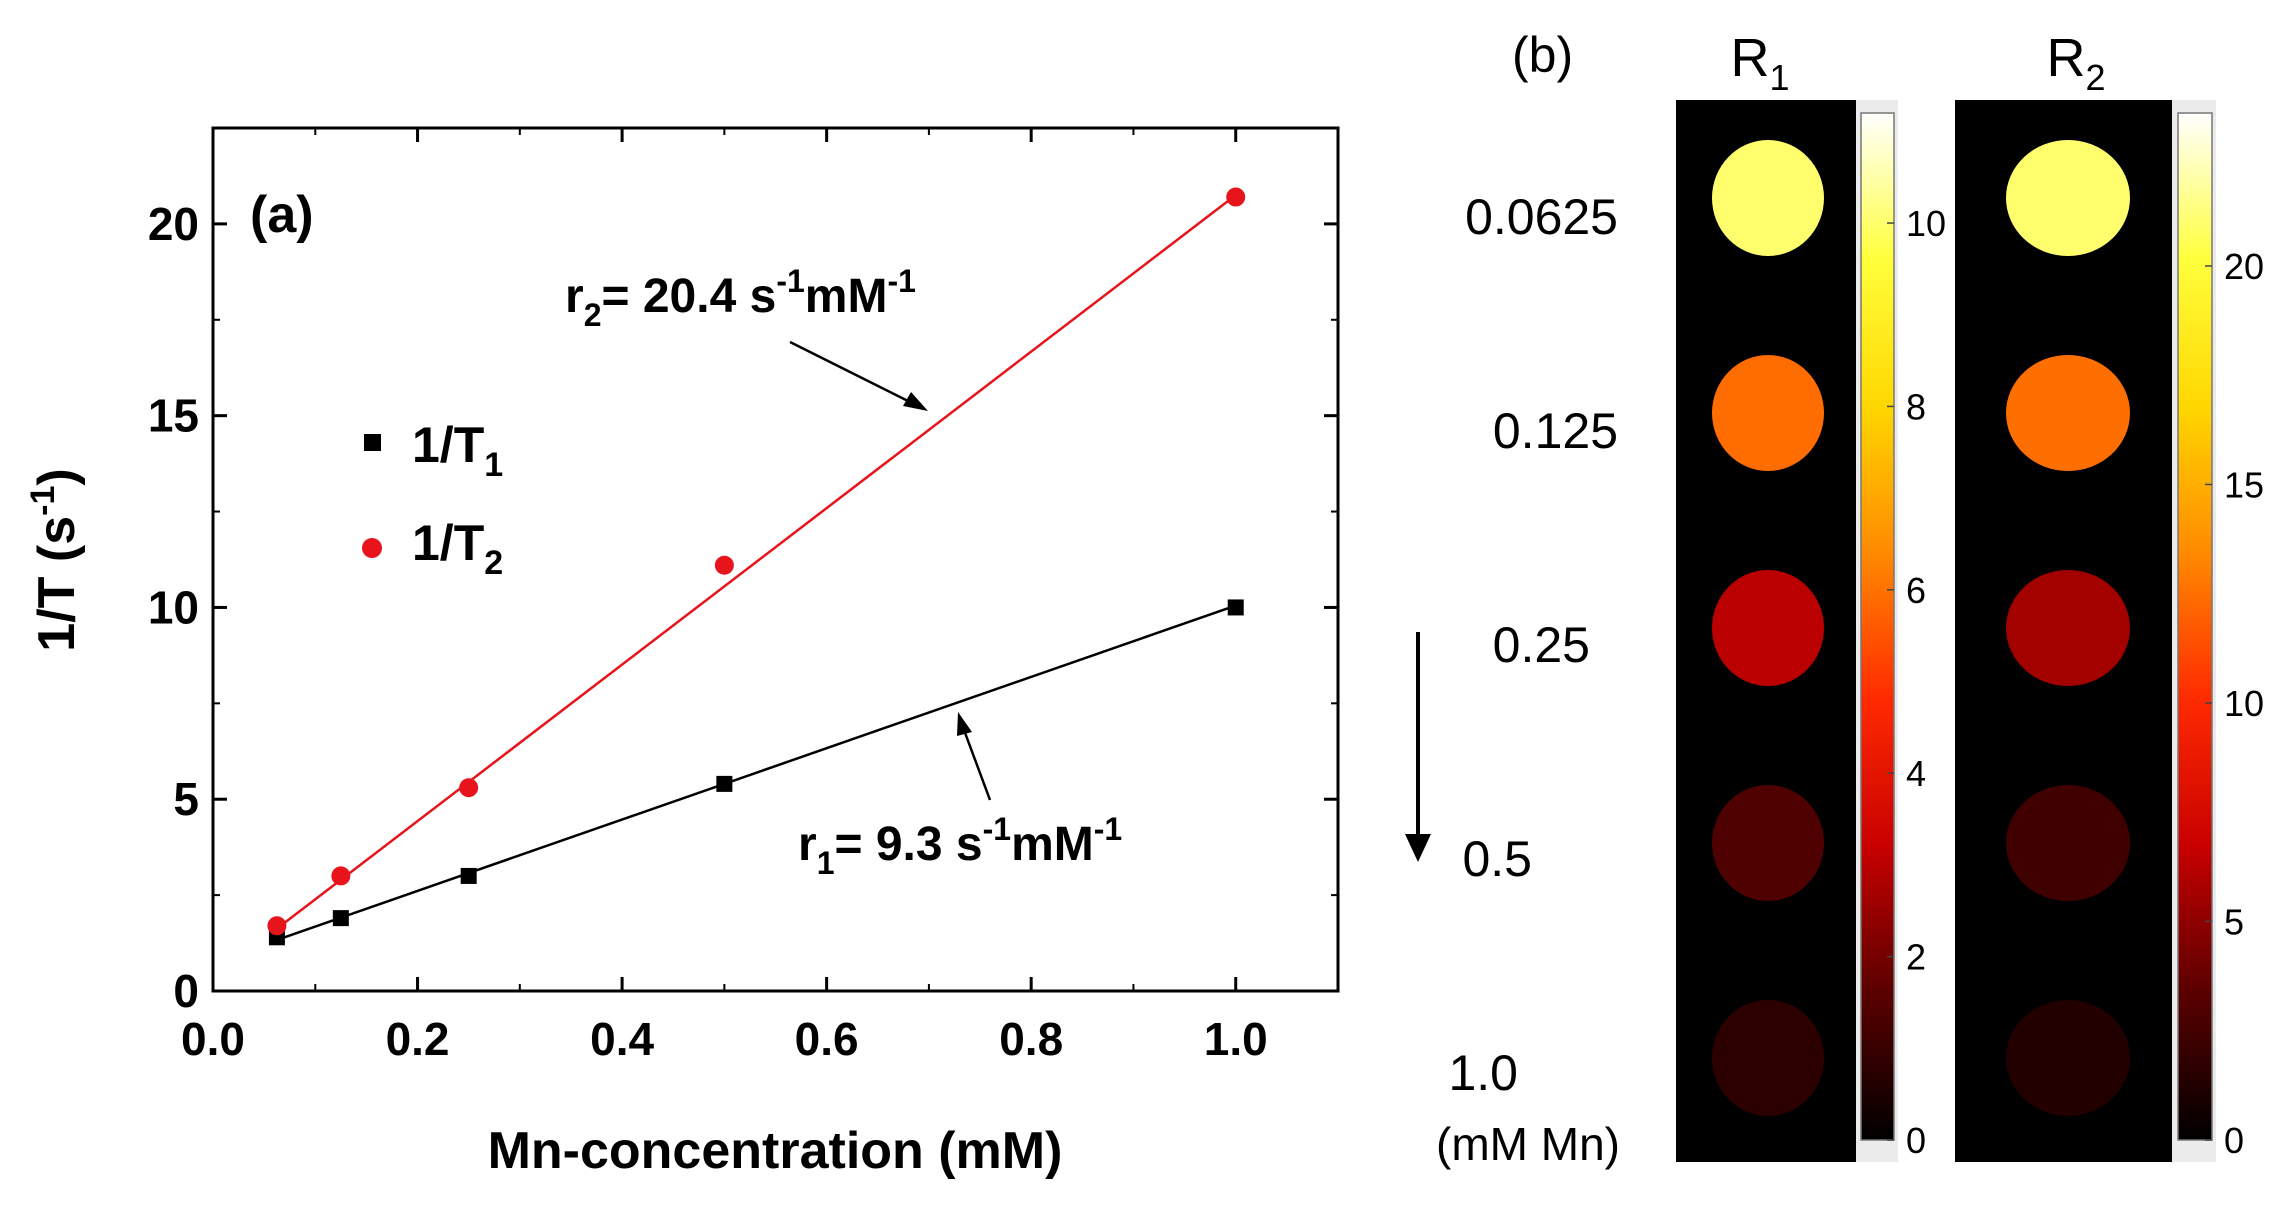 The height and width of the screenshot is (1209, 2288). I want to click on y-tick-label: 10, so click(173, 607).